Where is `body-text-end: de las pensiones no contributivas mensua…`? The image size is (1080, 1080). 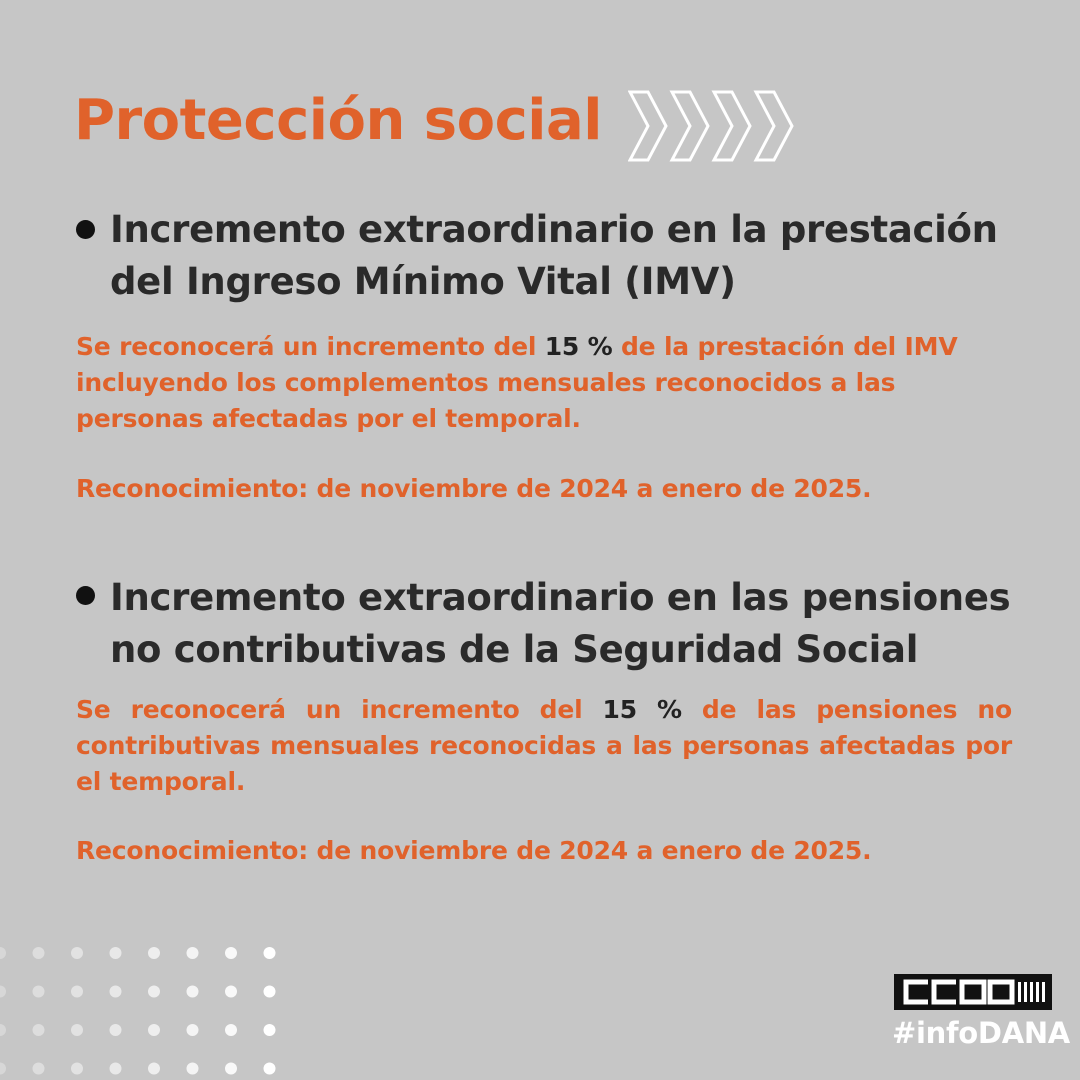
body-text-end: de las pensiones no contributivas mensua… is located at coordinates (544, 745).